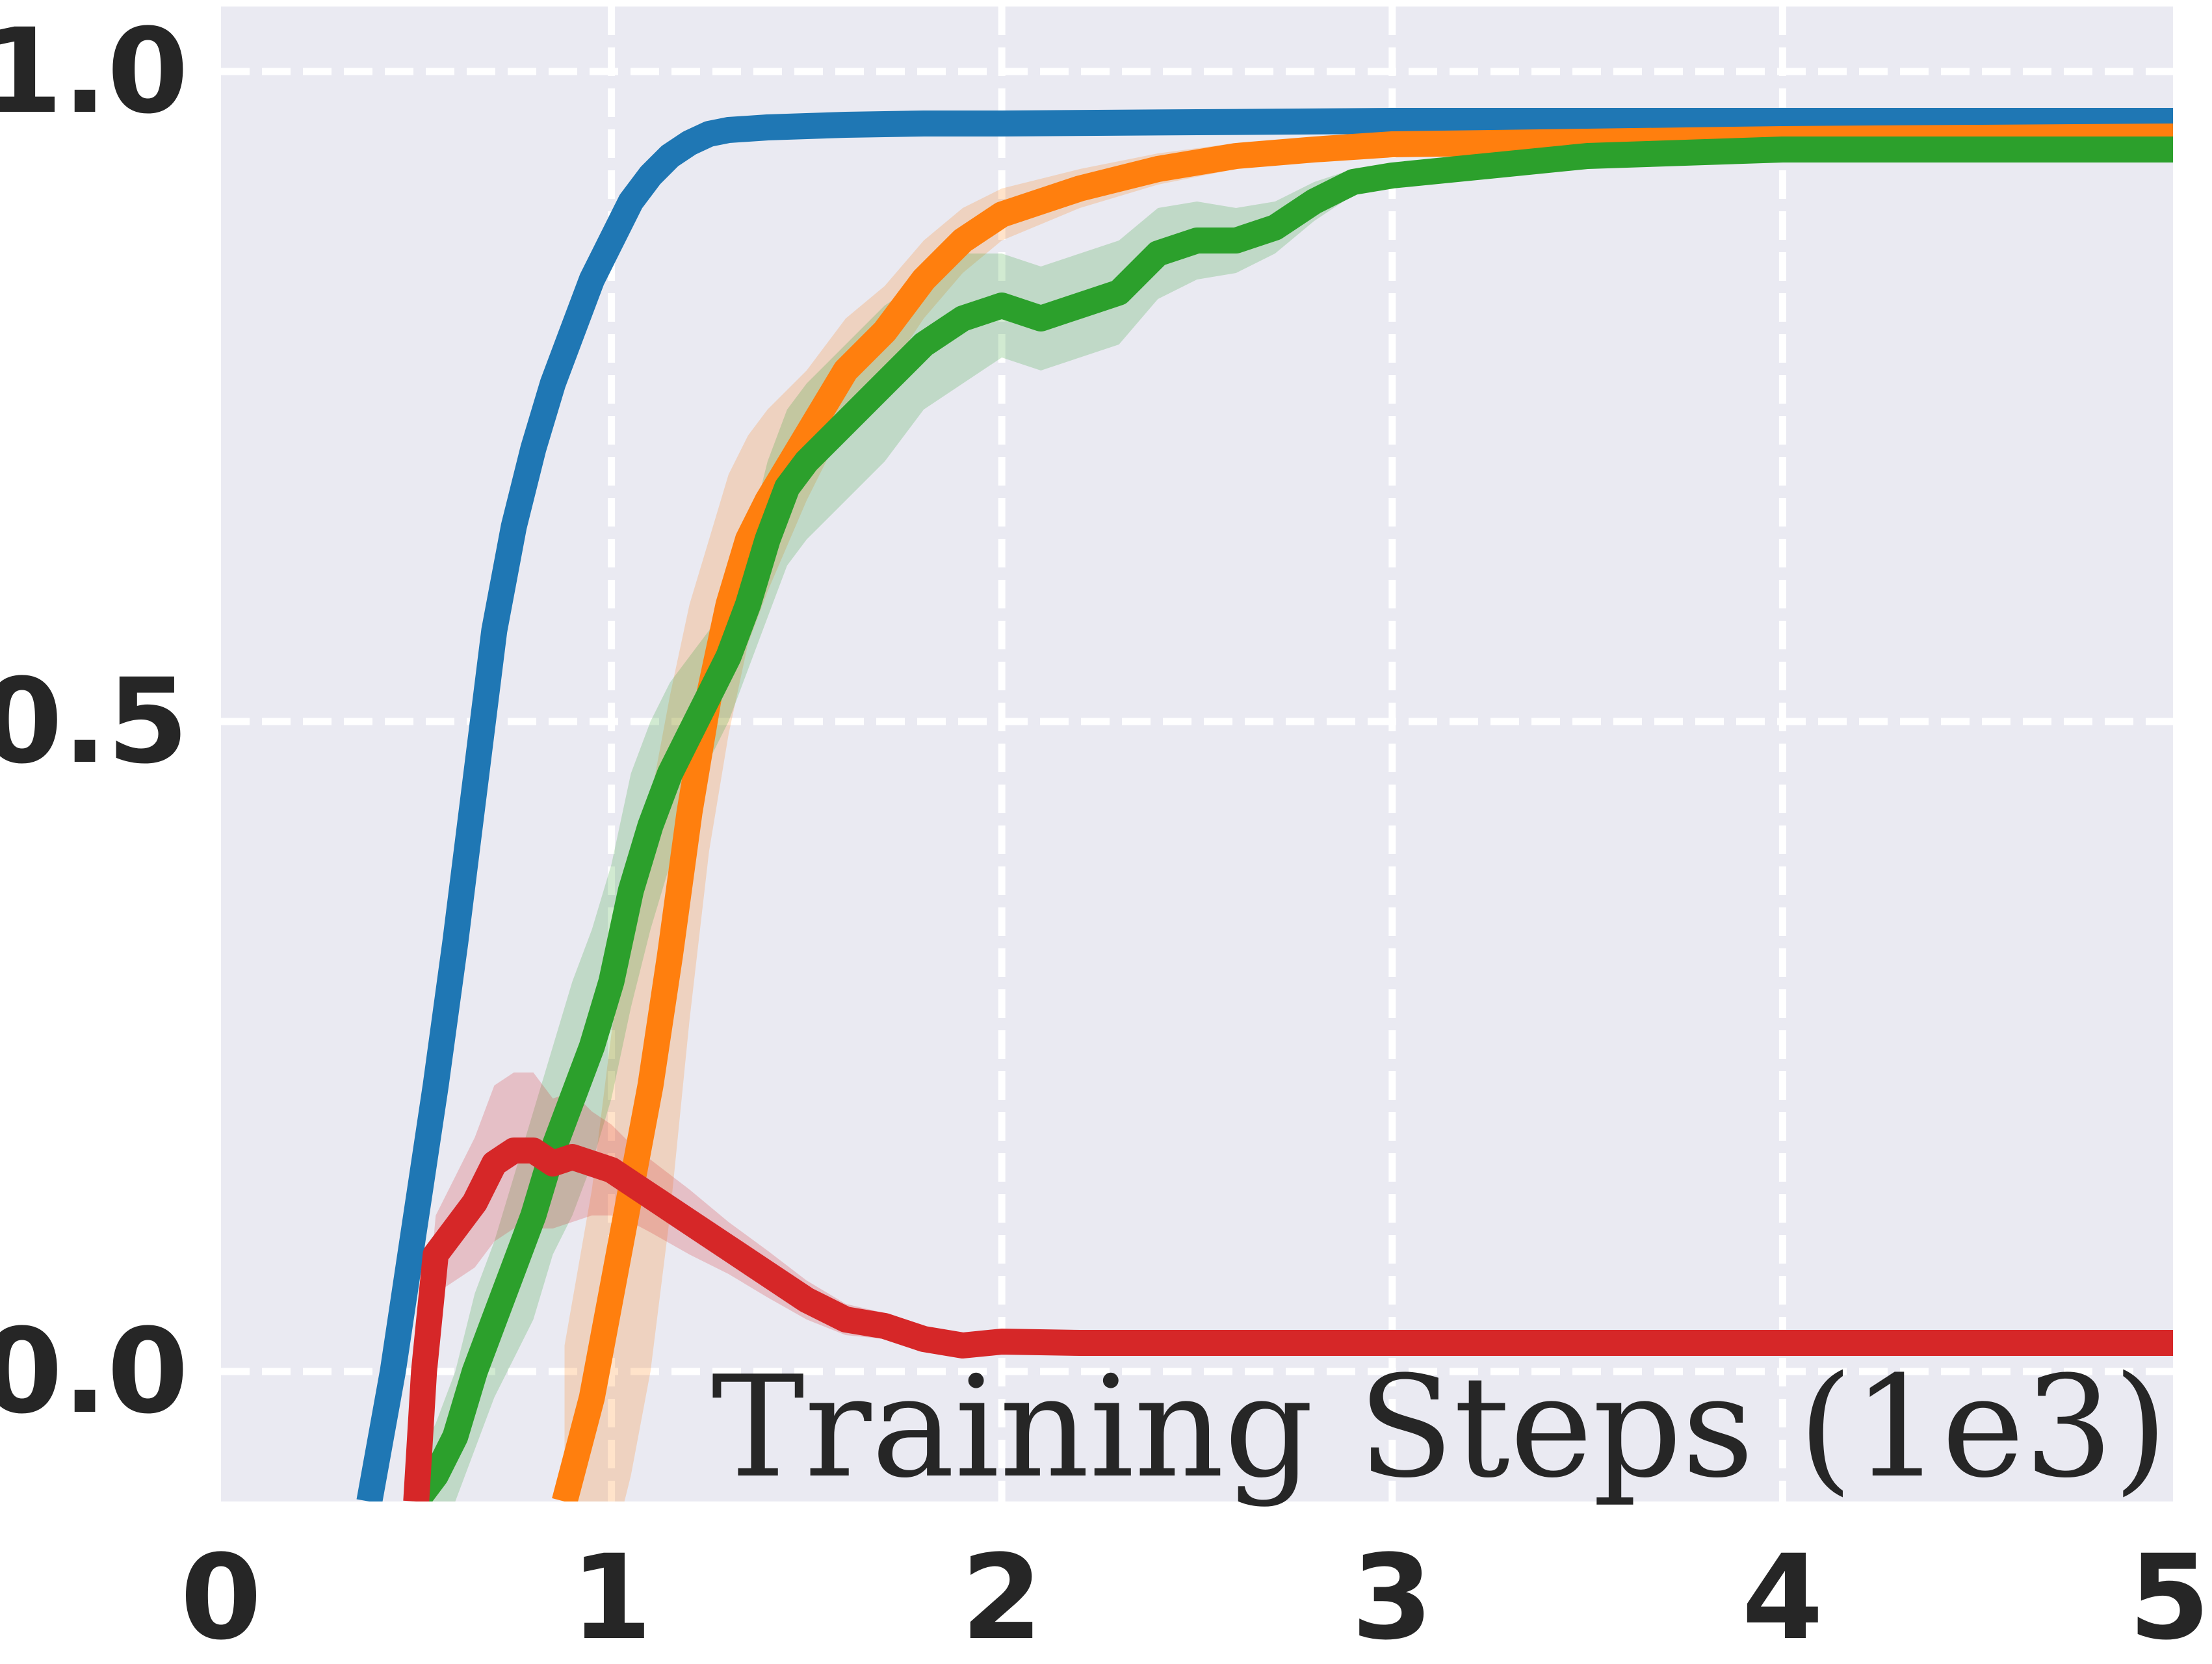  I want to click on x-tick-label: 0, so click(220, 1597).